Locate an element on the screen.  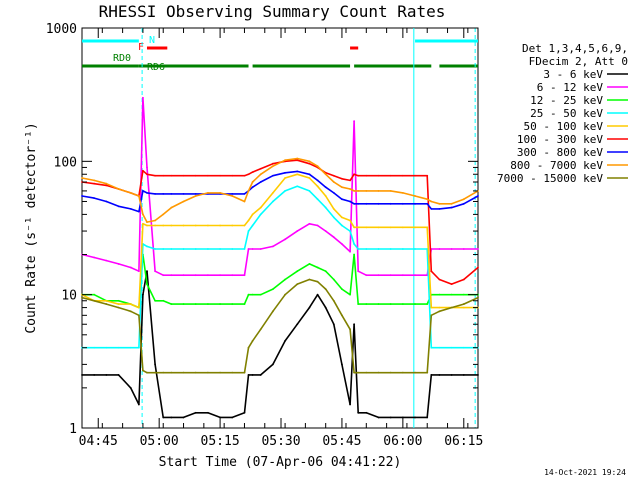
legend-label-2: 12 - 25 keV is located at coordinates (566, 100).